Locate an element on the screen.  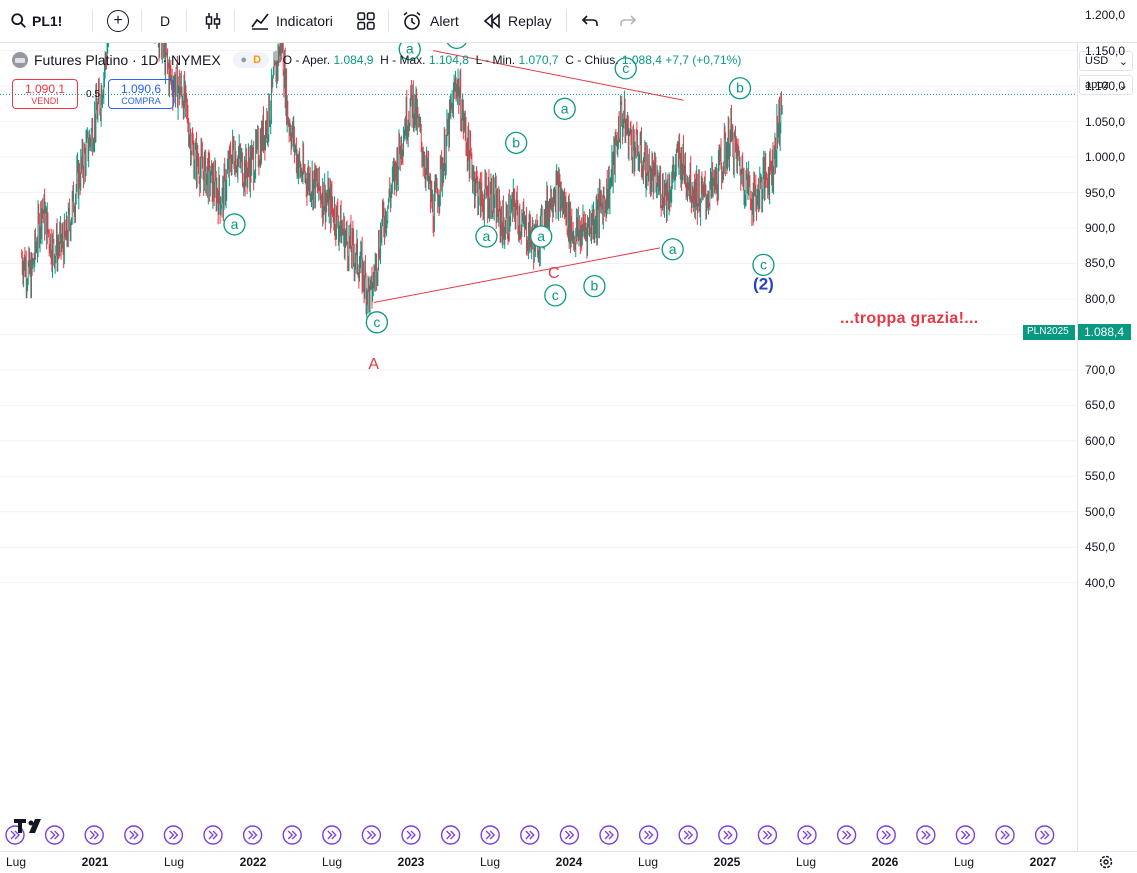
alert-button: Alert is located at coordinates (430, 21).